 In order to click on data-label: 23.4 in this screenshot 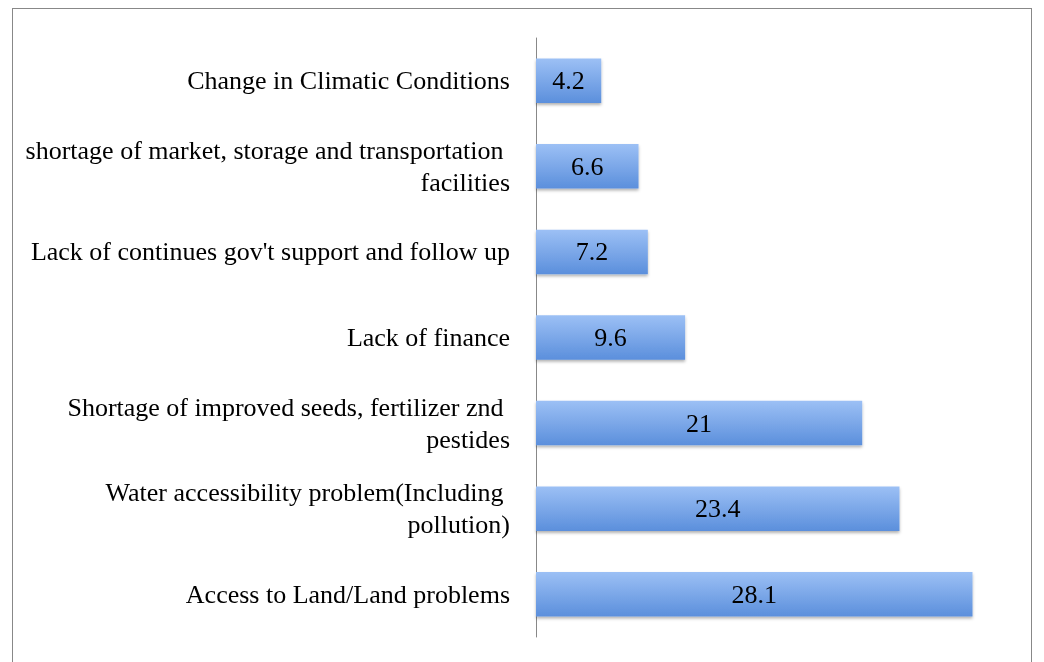, I will do `click(717, 509)`.